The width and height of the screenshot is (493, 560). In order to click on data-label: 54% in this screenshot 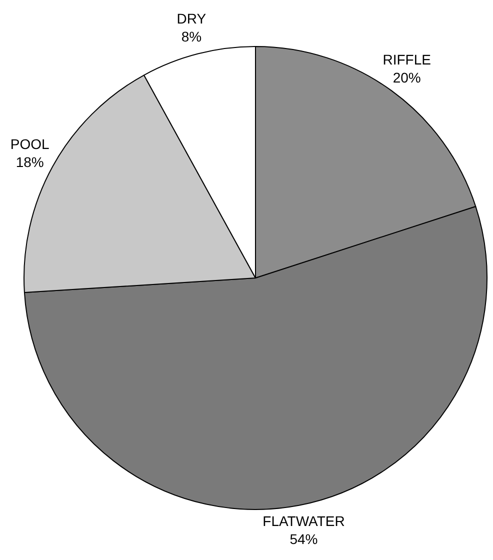, I will do `click(304, 538)`.